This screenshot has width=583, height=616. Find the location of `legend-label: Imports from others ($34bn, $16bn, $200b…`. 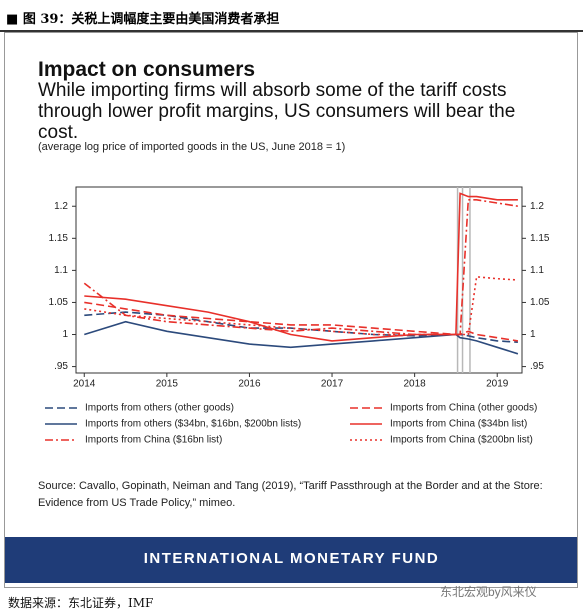

legend-label: Imports from others ($34bn, $16bn, $200b… is located at coordinates (193, 424).